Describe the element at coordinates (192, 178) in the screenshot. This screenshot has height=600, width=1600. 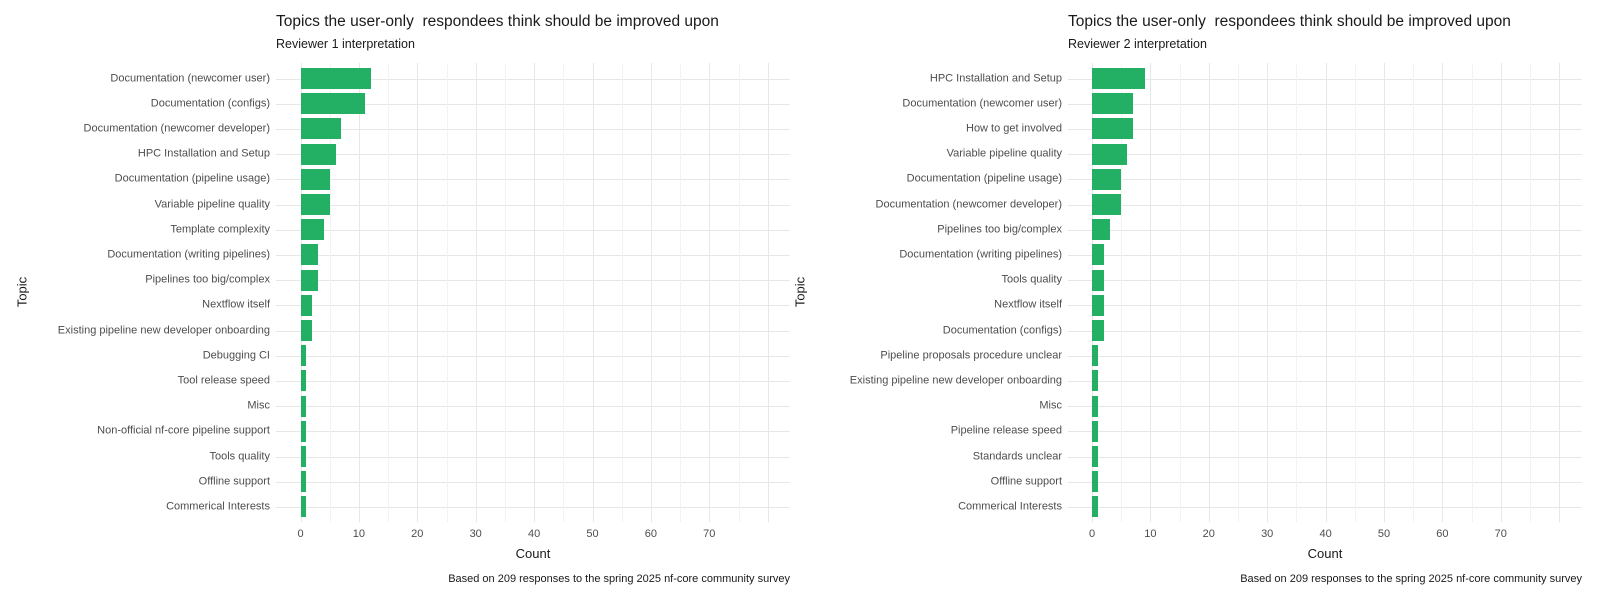
I see `category-label: Documentation (pipeline usage)` at that location.